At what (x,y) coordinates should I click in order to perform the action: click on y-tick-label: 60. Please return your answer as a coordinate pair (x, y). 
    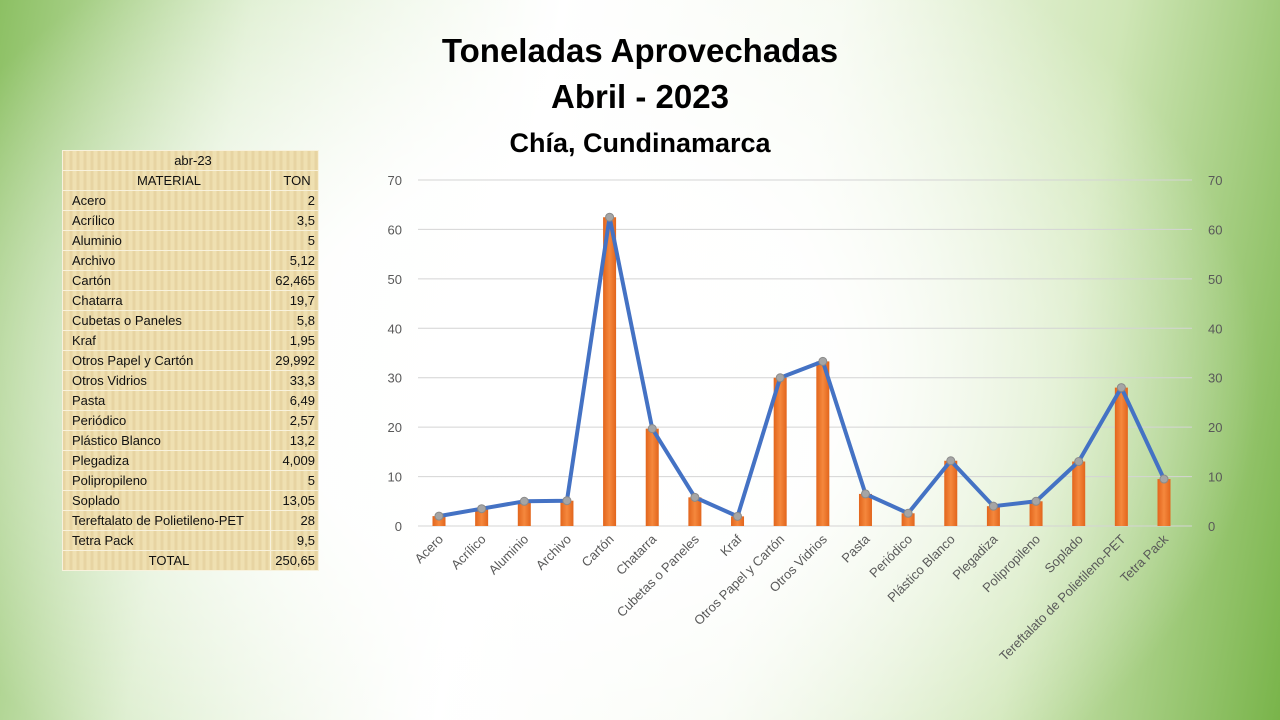
    Looking at the image, I should click on (395, 229).